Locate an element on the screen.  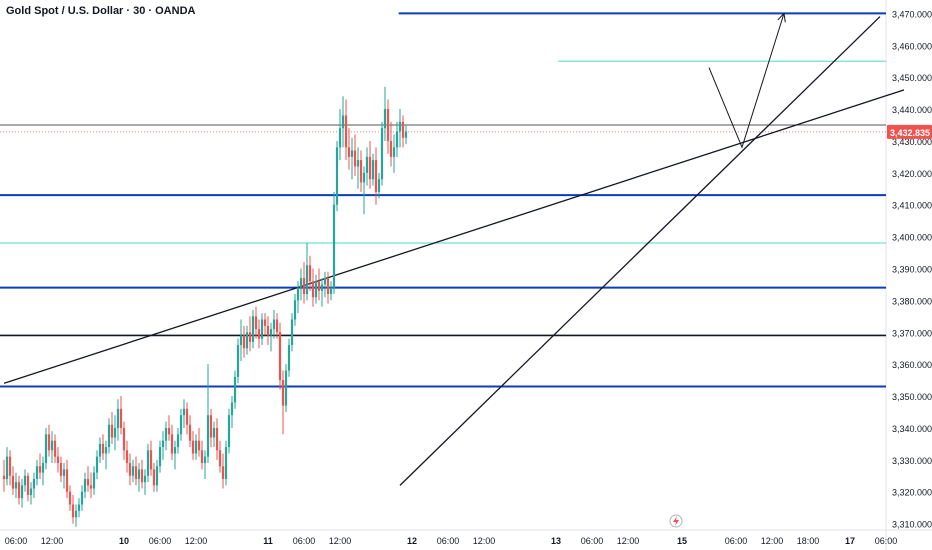
x-tick-label: 13 is located at coordinates (556, 541).